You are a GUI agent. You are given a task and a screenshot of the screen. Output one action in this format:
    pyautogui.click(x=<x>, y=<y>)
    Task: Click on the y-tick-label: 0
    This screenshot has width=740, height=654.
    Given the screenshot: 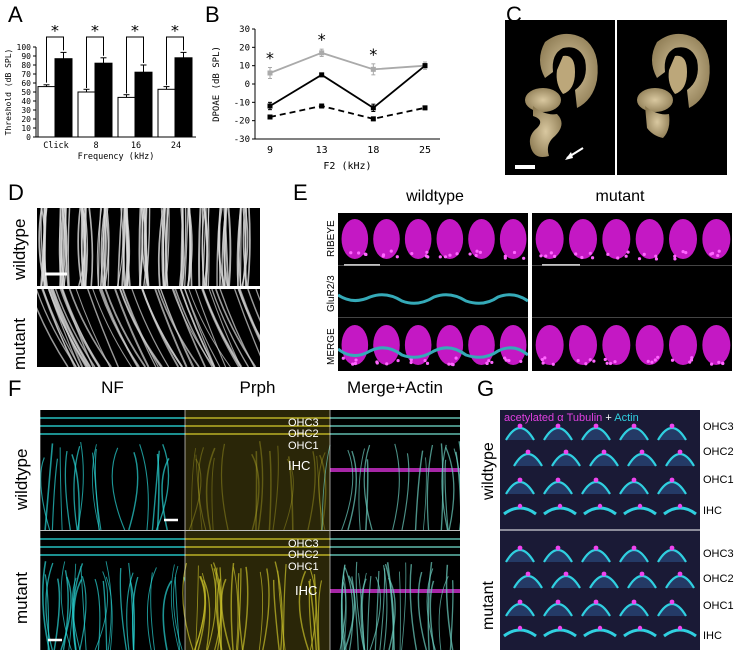 What is the action you would take?
    pyautogui.click(x=247, y=85)
    